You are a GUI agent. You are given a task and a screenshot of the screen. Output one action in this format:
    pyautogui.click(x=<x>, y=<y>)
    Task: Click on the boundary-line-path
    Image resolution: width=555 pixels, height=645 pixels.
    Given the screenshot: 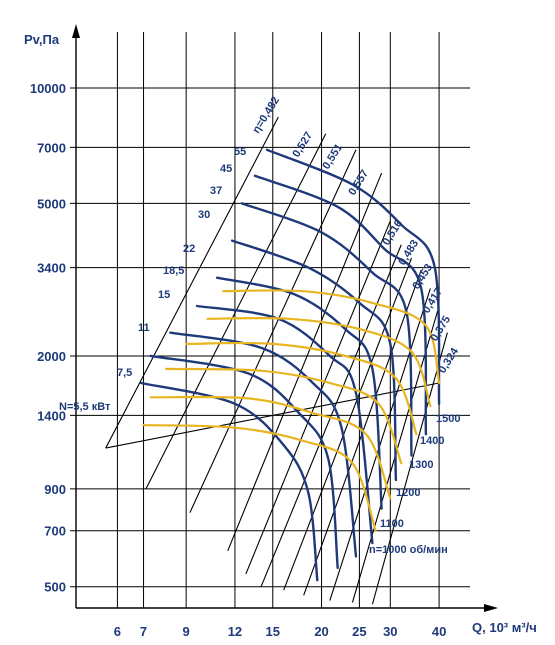 What is the action you would take?
    pyautogui.click(x=272, y=415)
    